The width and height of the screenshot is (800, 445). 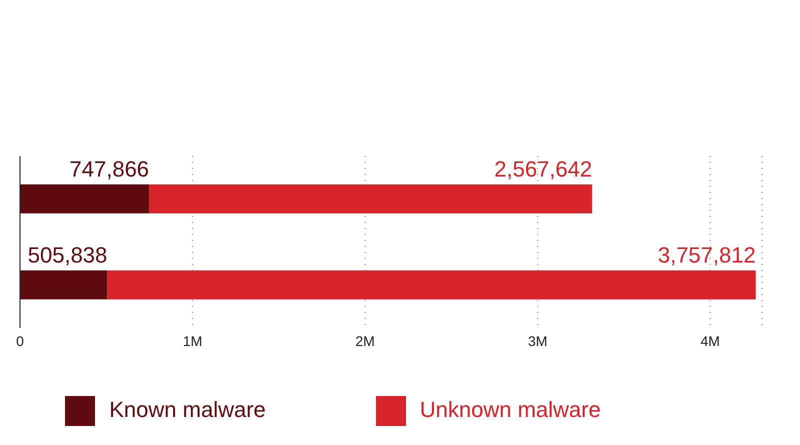 What do you see at coordinates (68, 255) in the screenshot?
I see `data-label: 505,838` at bounding box center [68, 255].